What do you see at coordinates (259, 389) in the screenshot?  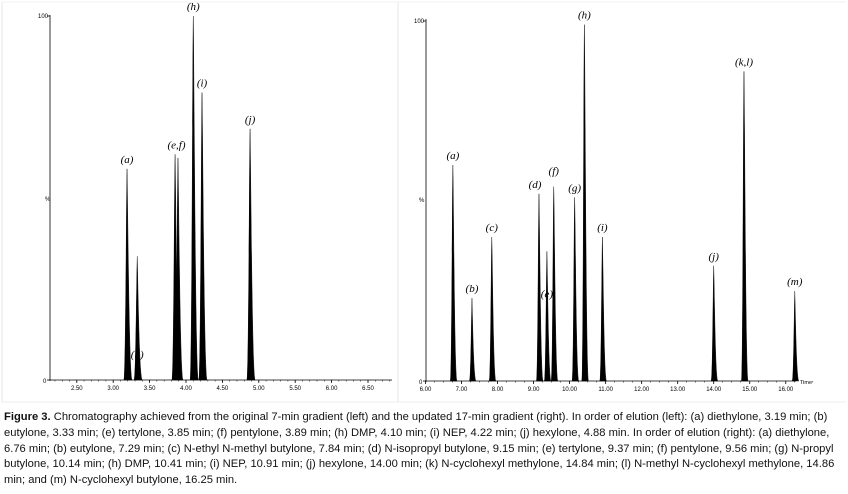 I see `x-tick-label: 5.00` at bounding box center [259, 389].